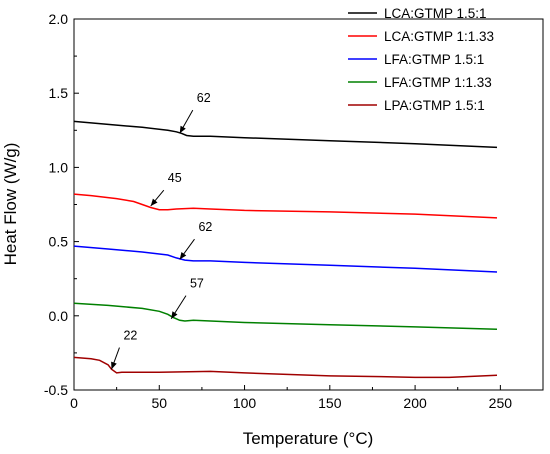 The height and width of the screenshot is (454, 550). What do you see at coordinates (435, 13) in the screenshot?
I see `legend-label-1: LCA:GTMP 1.5:1` at bounding box center [435, 13].